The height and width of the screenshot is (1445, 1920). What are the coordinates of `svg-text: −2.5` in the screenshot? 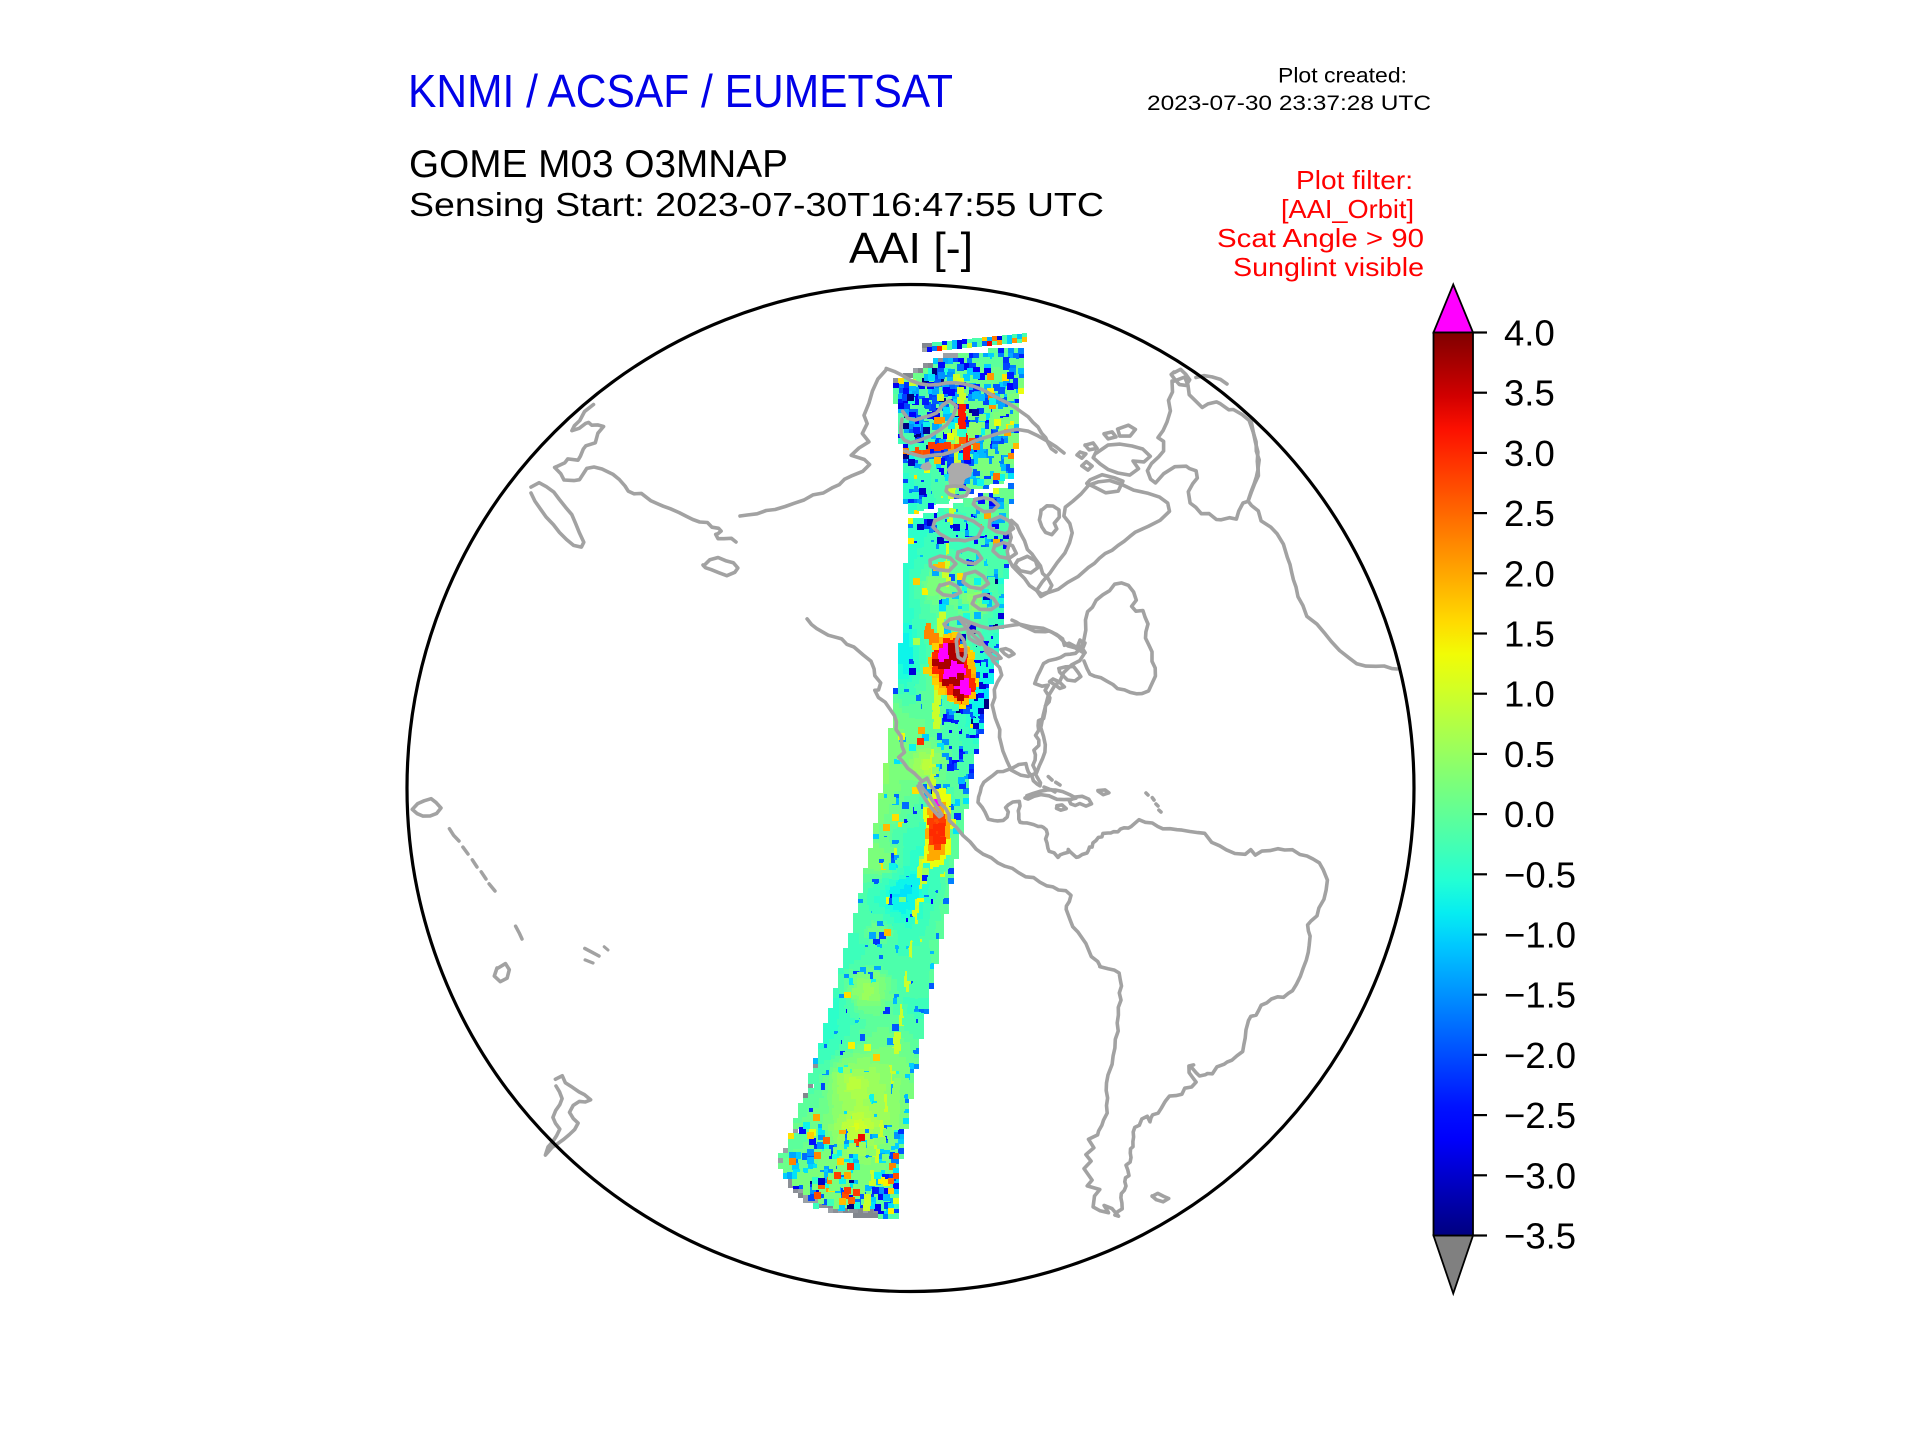 It's located at (1540, 1115).